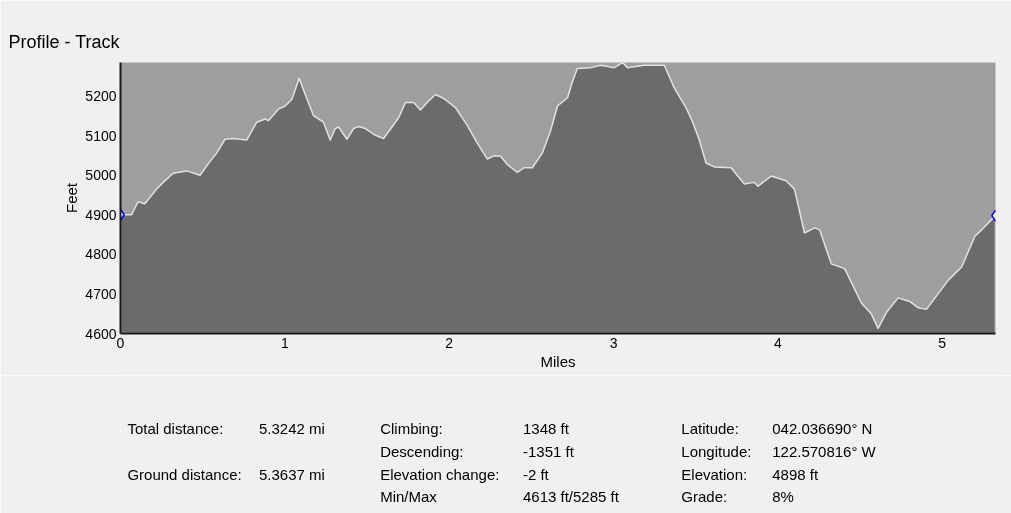 This screenshot has height=513, width=1011. Describe the element at coordinates (120, 342) in the screenshot. I see `x-tick-label: 0` at that location.